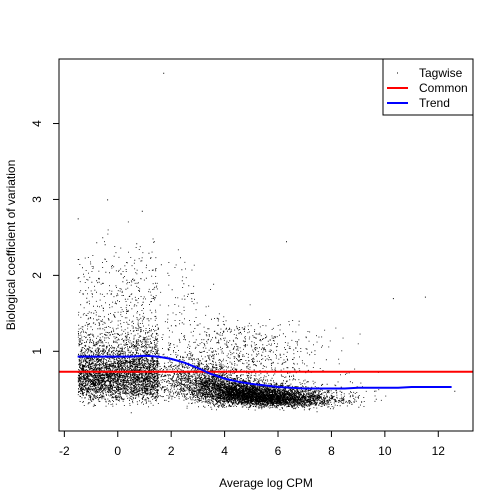  What do you see at coordinates (37, 275) in the screenshot?
I see `y-tick-label: 2` at bounding box center [37, 275].